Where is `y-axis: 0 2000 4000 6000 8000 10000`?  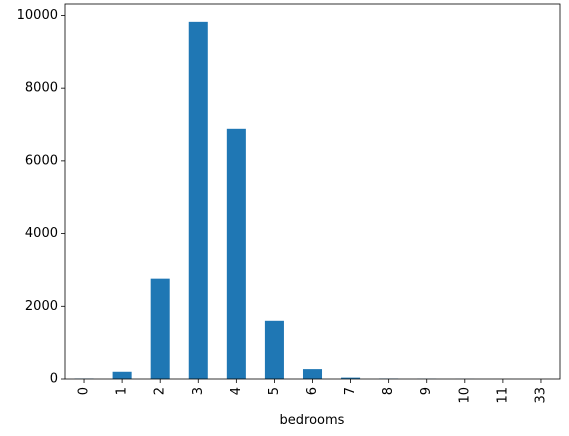
y-axis: 0 2000 4000 6000 8000 10000 is located at coordinates (41, 197).